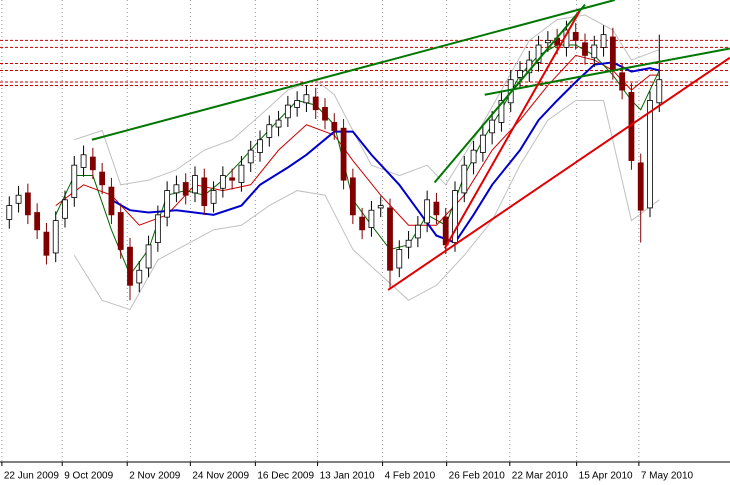 The width and height of the screenshot is (730, 485). Describe the element at coordinates (88, 476) in the screenshot. I see `x-tick-label: 9 Oct 2009` at that location.